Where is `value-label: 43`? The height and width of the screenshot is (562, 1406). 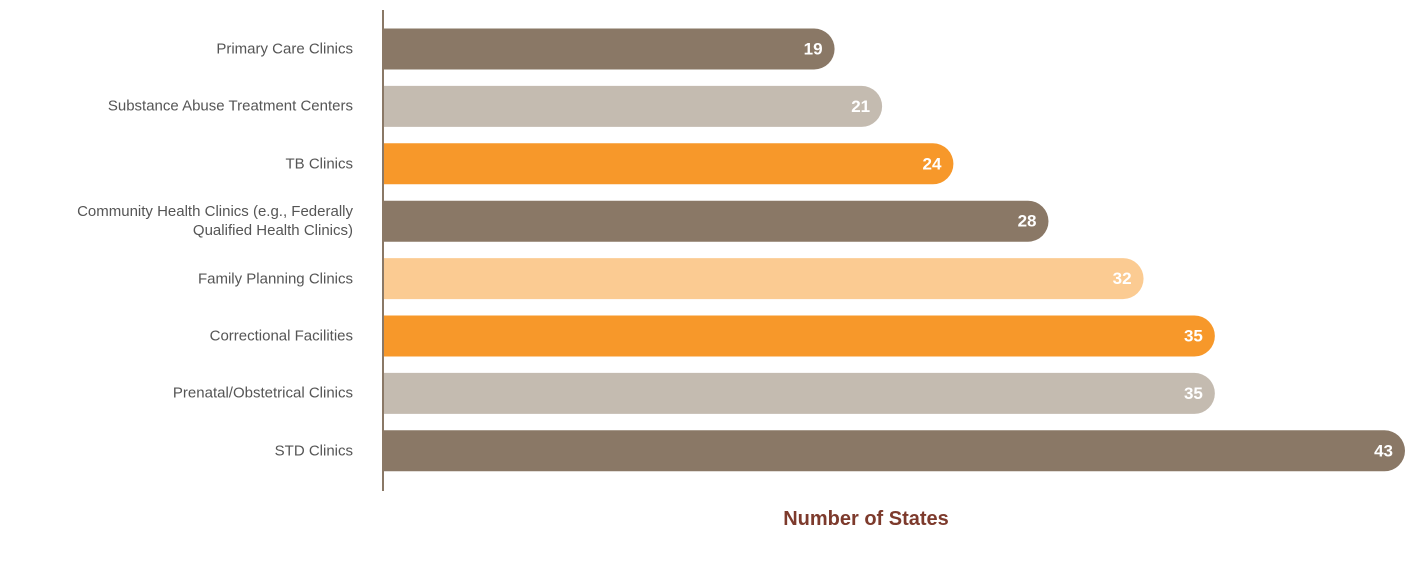
value-label: 43 is located at coordinates (1383, 450).